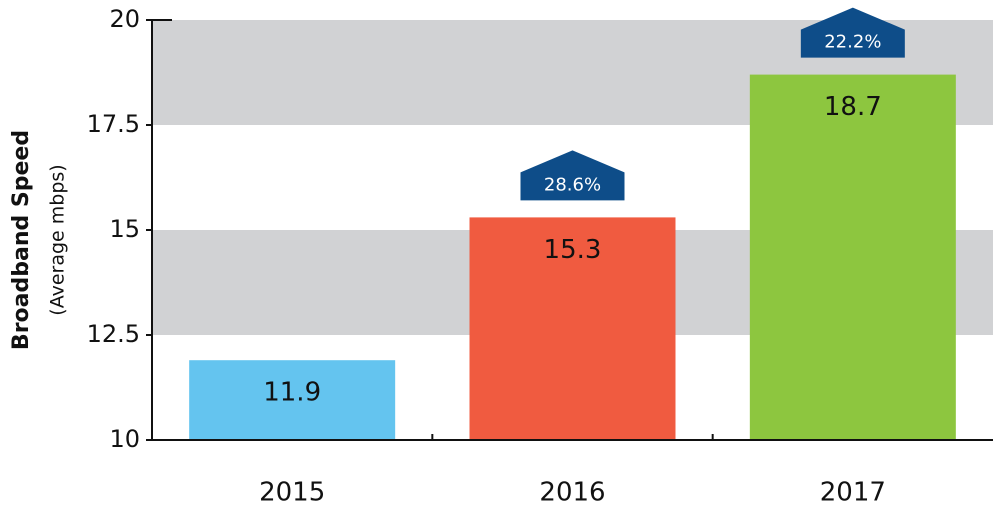 This screenshot has width=993, height=508. Describe the element at coordinates (124, 19) in the screenshot. I see `y-tick-label: 20` at that location.